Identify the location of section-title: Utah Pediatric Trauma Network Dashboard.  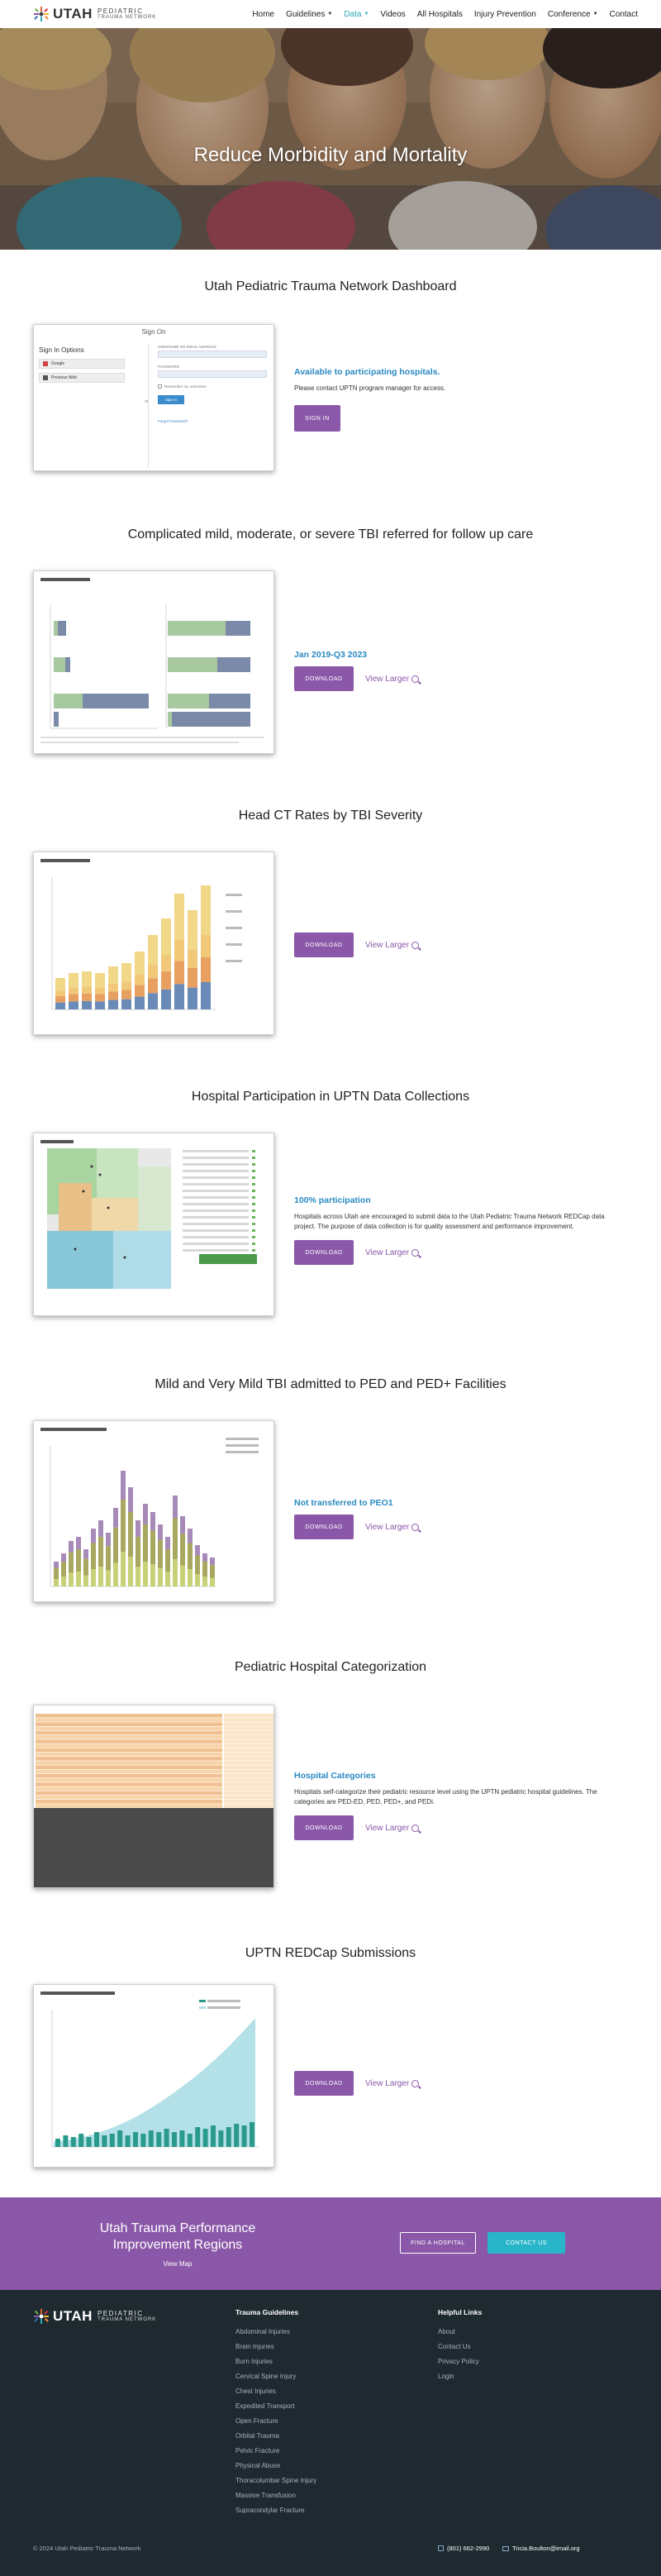
(330, 286).